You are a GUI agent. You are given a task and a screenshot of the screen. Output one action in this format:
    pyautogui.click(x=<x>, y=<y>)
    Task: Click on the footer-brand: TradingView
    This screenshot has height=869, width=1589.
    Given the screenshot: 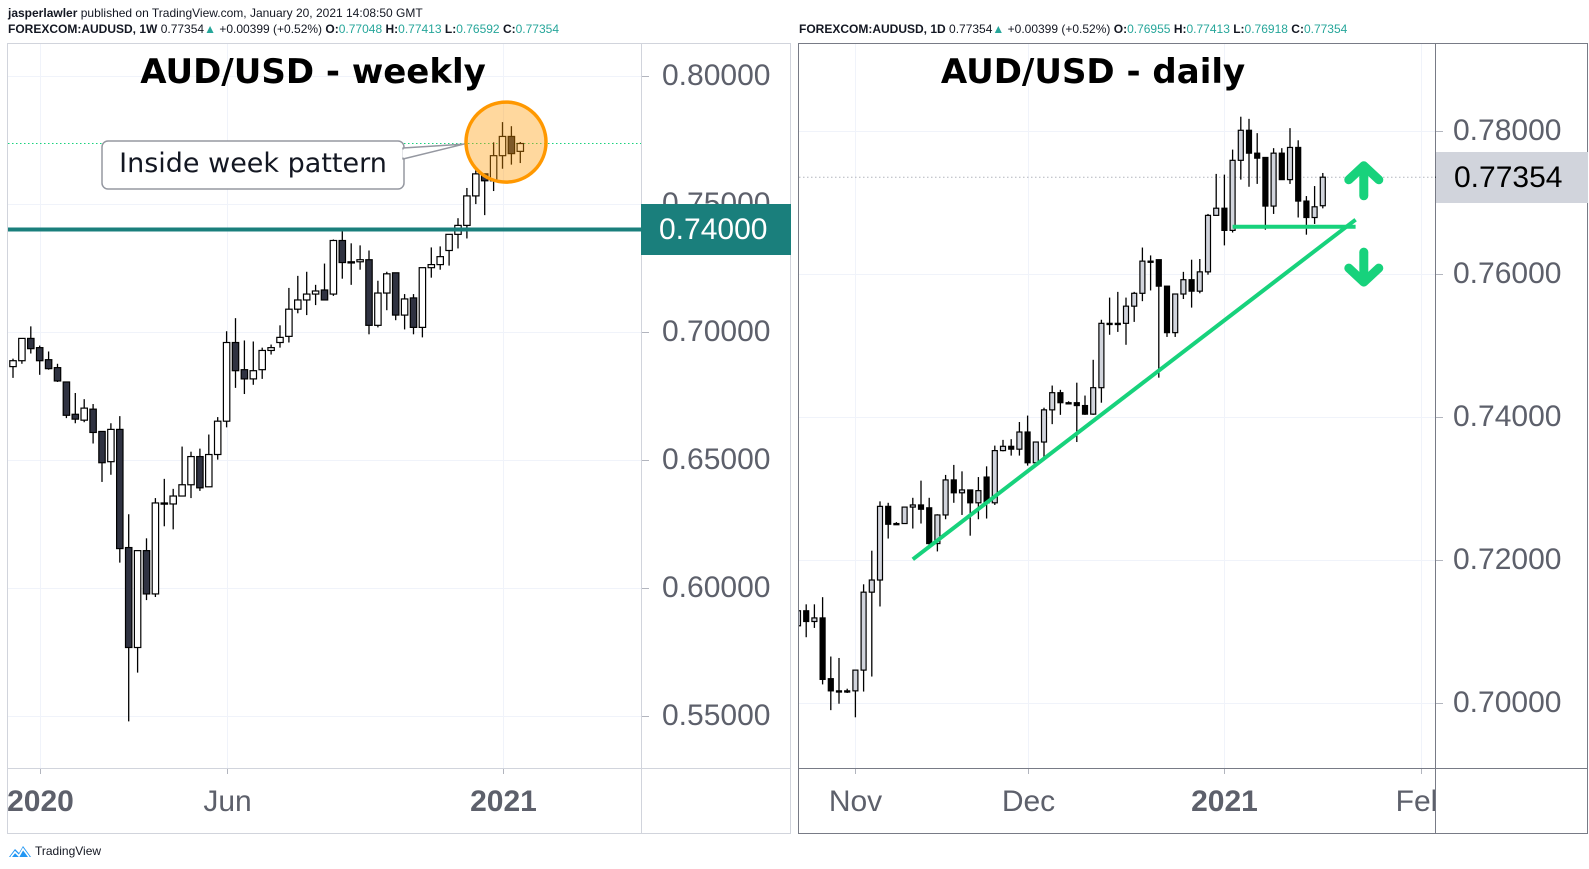 What is the action you would take?
    pyautogui.click(x=54, y=851)
    